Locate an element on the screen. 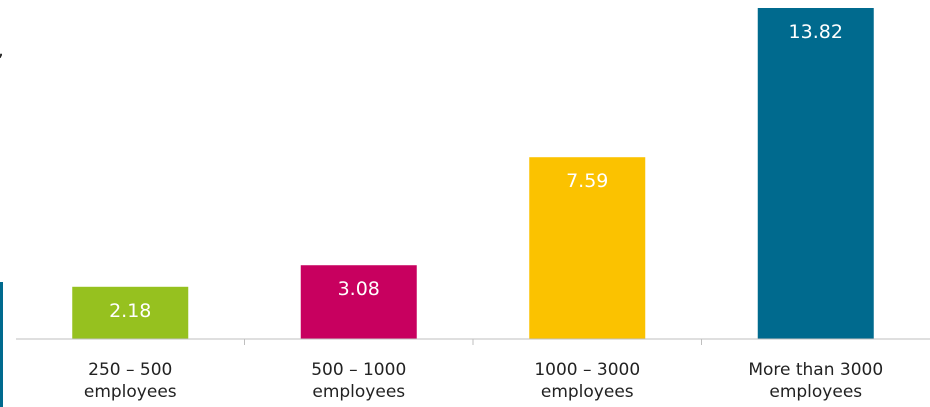 The width and height of the screenshot is (930, 407). category-label: More than 3000 is located at coordinates (815, 370).